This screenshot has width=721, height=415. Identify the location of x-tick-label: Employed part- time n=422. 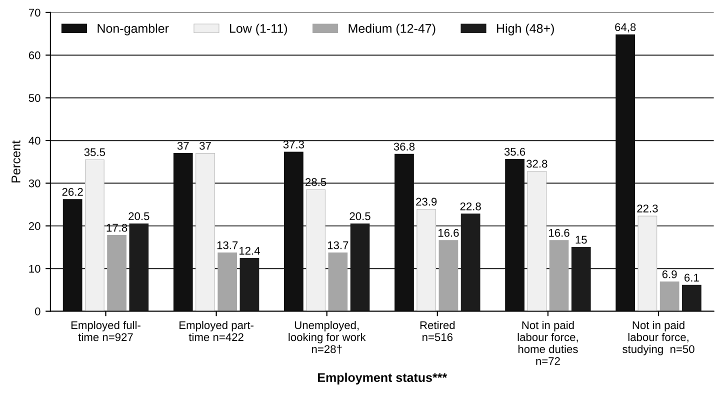
(217, 331).